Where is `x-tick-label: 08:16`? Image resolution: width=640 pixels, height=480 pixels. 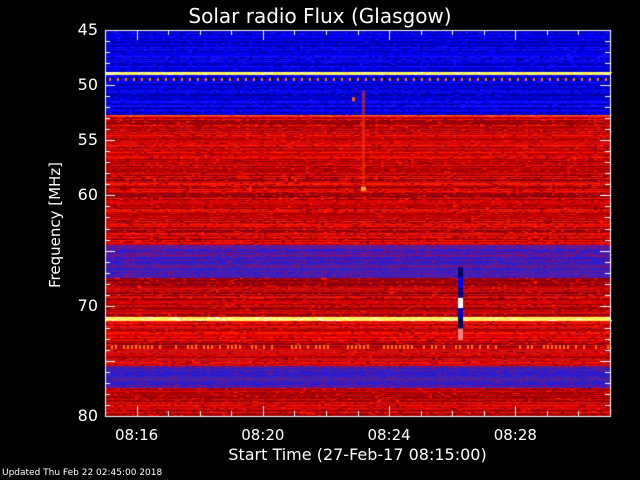 x-tick-label: 08:16 is located at coordinates (136, 435).